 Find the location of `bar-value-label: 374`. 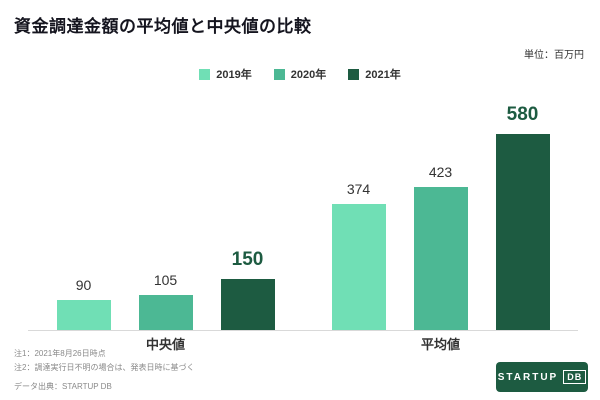

bar-value-label: 374 is located at coordinates (358, 189).